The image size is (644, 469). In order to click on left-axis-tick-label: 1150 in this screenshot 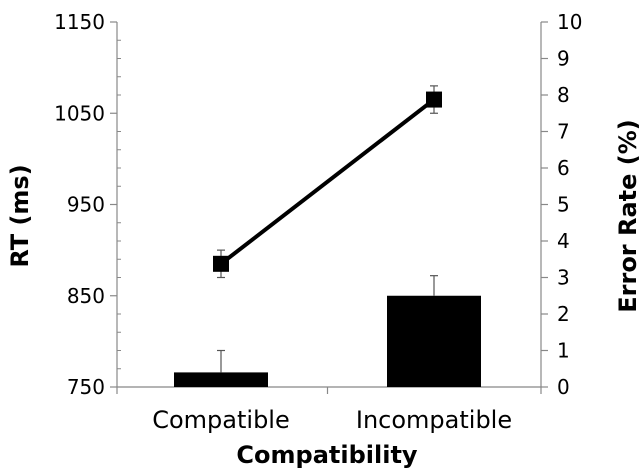, I will do `click(79, 22)`.